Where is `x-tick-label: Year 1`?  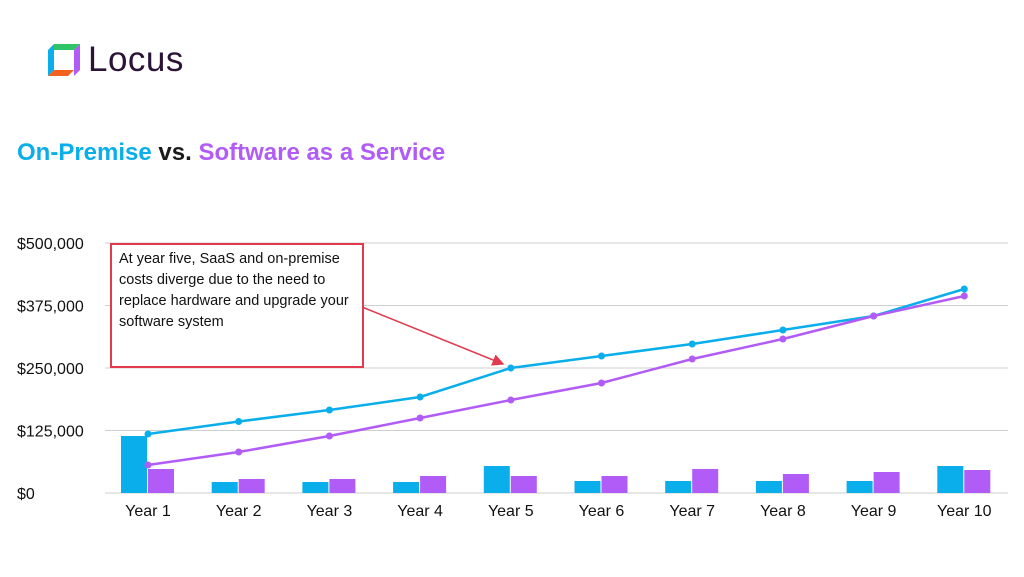 x-tick-label: Year 1 is located at coordinates (148, 511).